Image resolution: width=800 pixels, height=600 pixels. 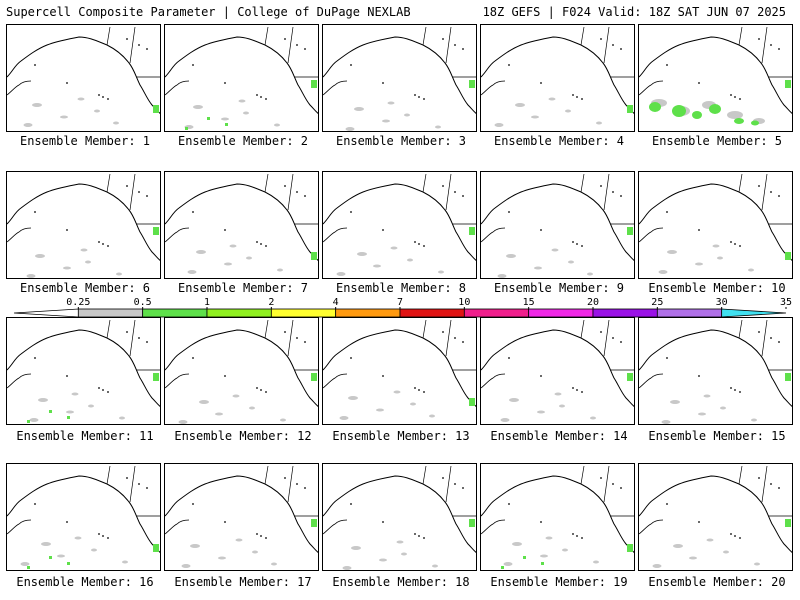 What do you see at coordinates (464, 302) in the screenshot?
I see `colorbar-tick-label: 10` at bounding box center [464, 302].